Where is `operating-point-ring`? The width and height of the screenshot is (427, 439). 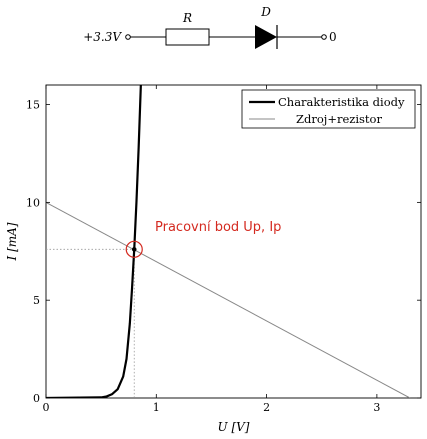 operating-point-ring is located at coordinates (134, 249).